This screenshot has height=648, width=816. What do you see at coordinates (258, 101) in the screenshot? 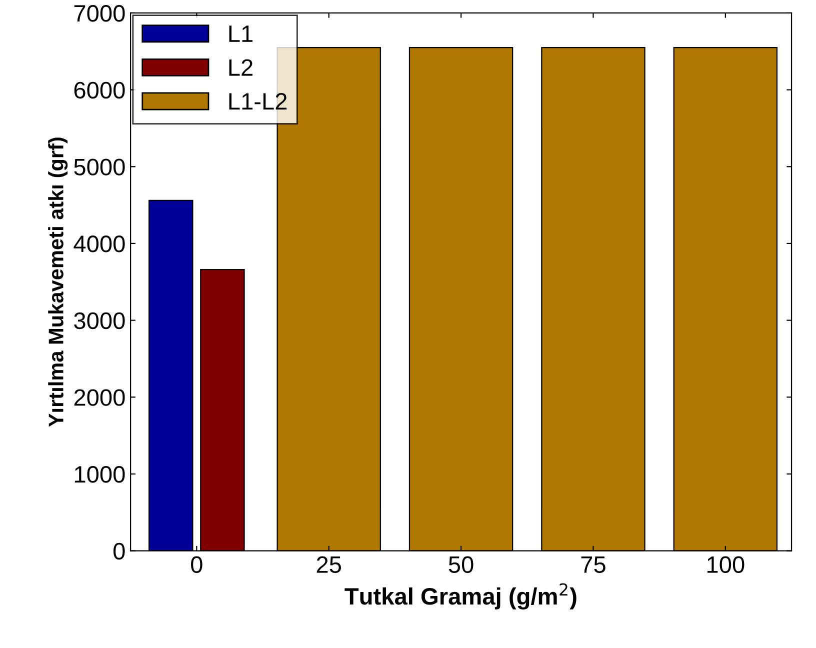
I see `legend-label: L1-L2` at bounding box center [258, 101].